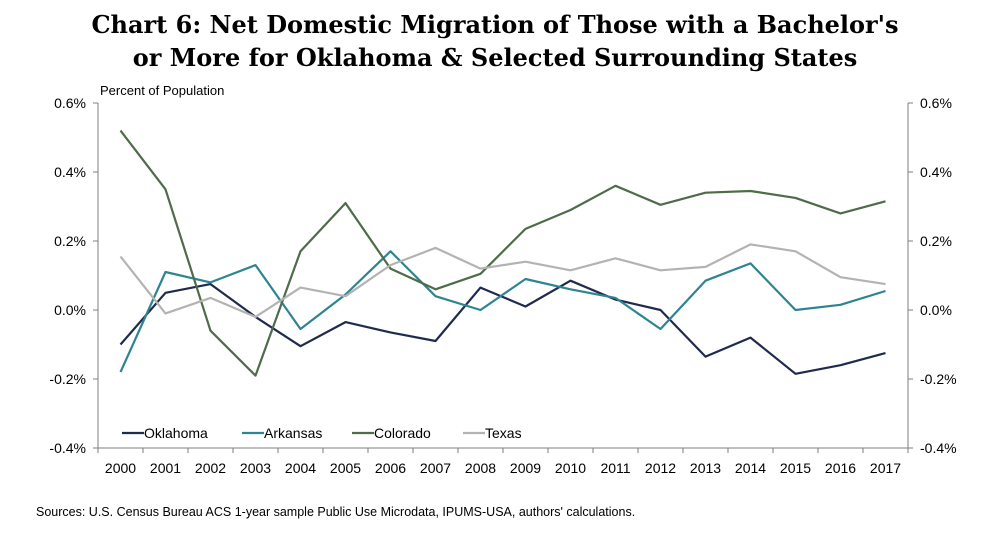 The width and height of the screenshot is (990, 539). Describe the element at coordinates (480, 468) in the screenshot. I see `x-tick-label: 2008` at that location.